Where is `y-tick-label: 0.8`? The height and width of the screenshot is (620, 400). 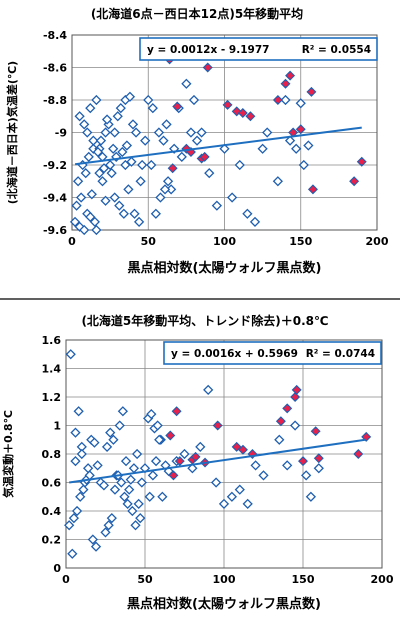 y-tick-label: 0.8 is located at coordinates (52, 454).